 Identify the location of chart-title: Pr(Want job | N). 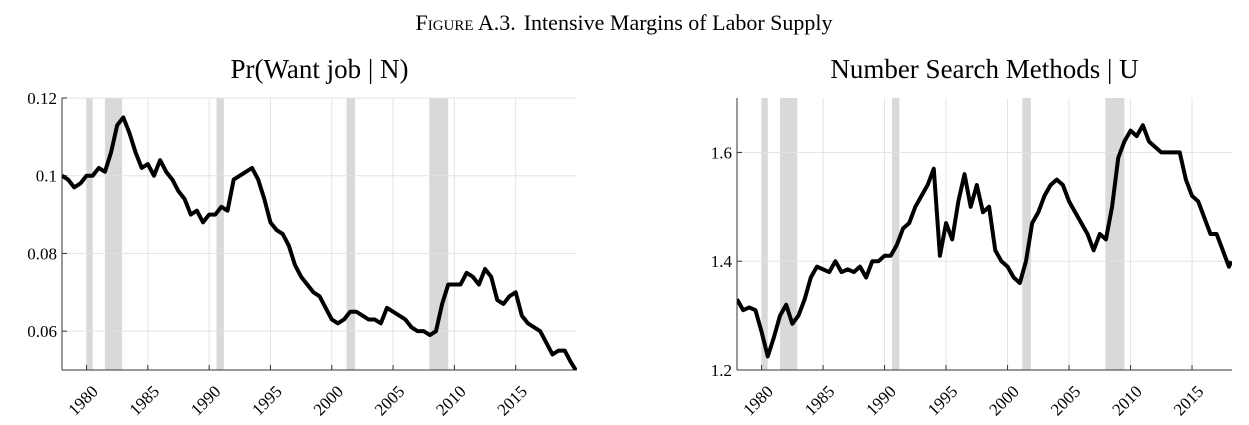
(320, 69).